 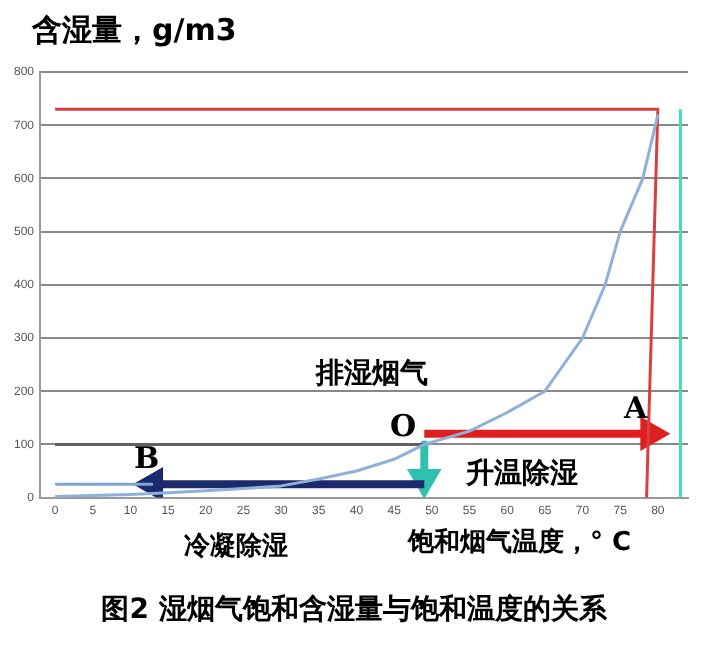 What do you see at coordinates (236, 547) in the screenshot?
I see `text: 冷凝除湿` at bounding box center [236, 547].